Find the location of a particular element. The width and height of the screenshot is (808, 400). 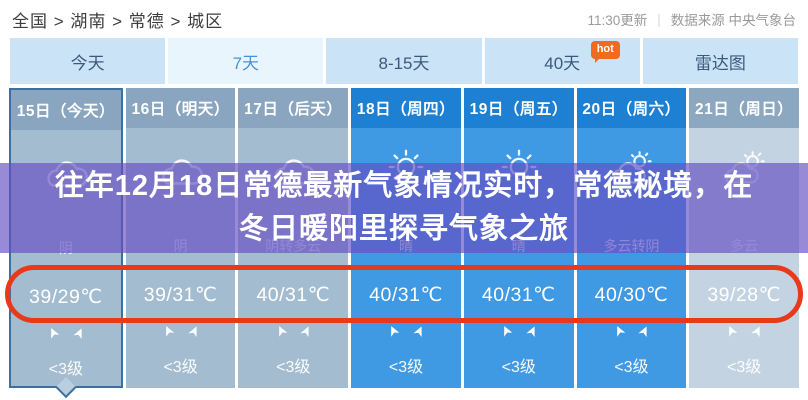

column-body: 多云 39/28℃ ➤ ➤ <3级 is located at coordinates (744, 258).